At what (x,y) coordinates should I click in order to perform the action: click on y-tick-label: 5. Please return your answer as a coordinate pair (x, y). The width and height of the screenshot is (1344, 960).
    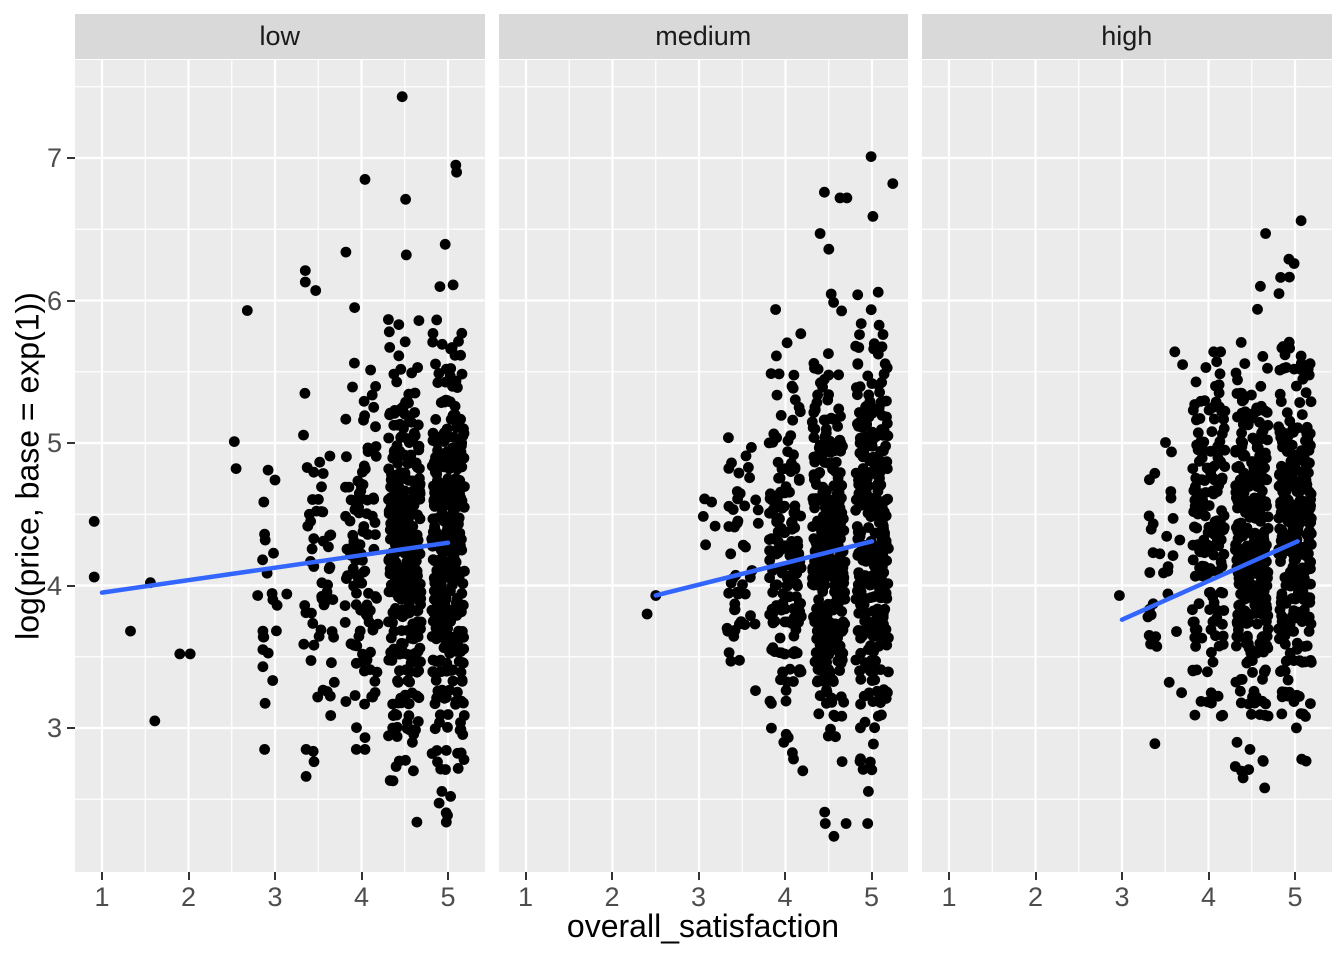
    Looking at the image, I should click on (54, 443).